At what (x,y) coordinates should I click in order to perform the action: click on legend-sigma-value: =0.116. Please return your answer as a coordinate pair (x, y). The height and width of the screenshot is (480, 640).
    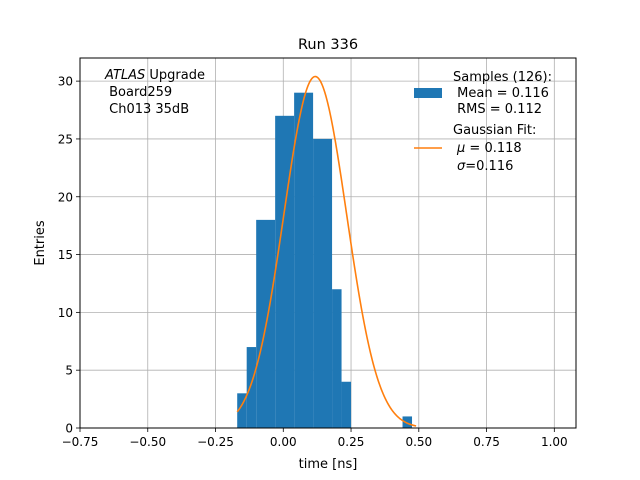
    Looking at the image, I should click on (489, 166).